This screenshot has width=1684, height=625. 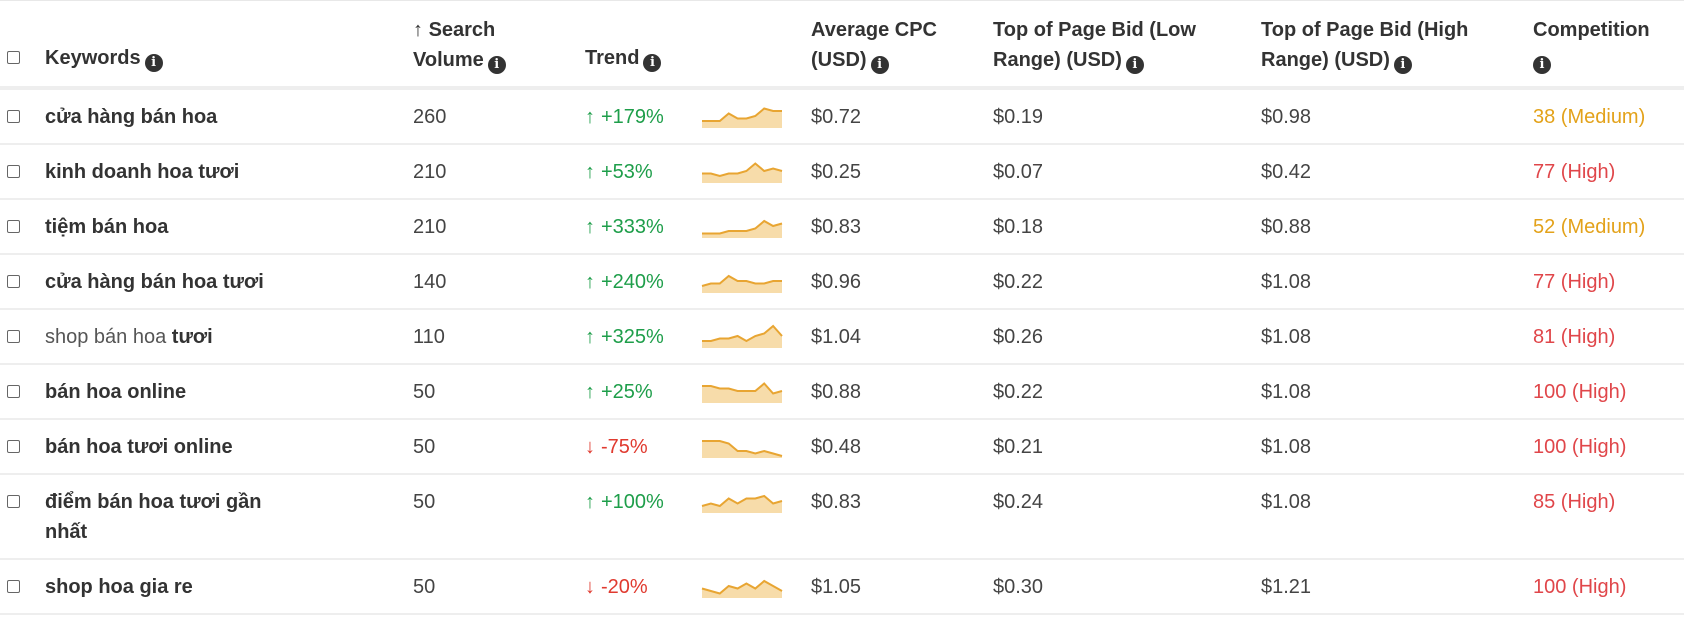 What do you see at coordinates (1365, 46) in the screenshot?
I see `header-high-bid: Top of Page Bid (High Range) (USD) i` at bounding box center [1365, 46].